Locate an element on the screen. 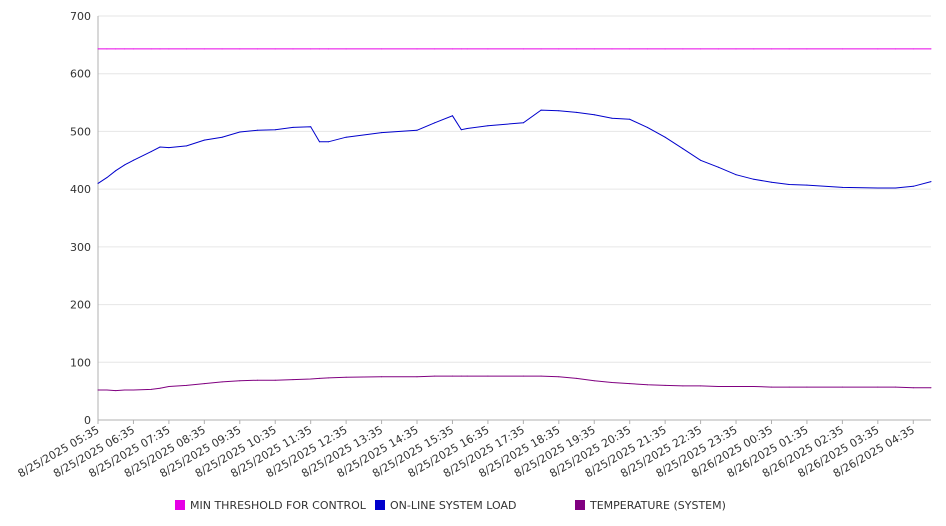 The height and width of the screenshot is (526, 946). series-on-line-system-load-line is located at coordinates (514, 149).